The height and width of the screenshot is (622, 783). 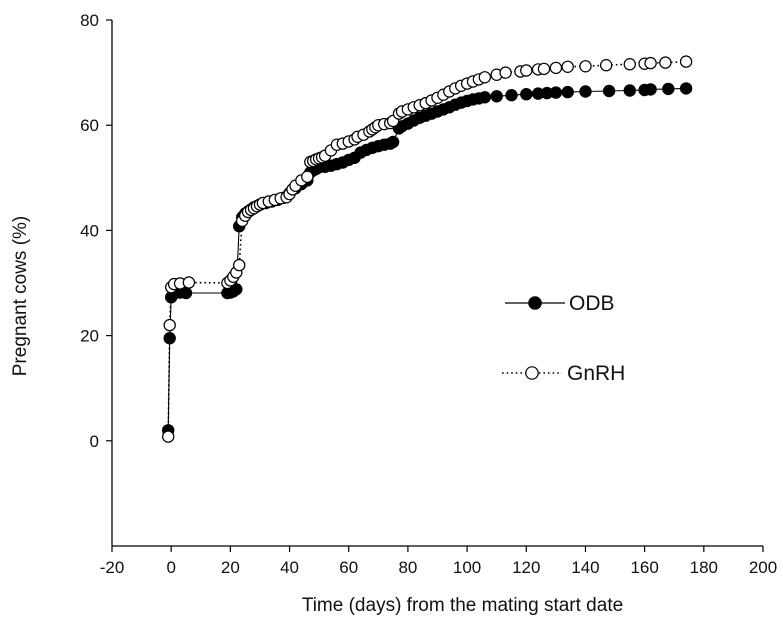 I want to click on x-tick-label: 140, so click(x=585, y=567).